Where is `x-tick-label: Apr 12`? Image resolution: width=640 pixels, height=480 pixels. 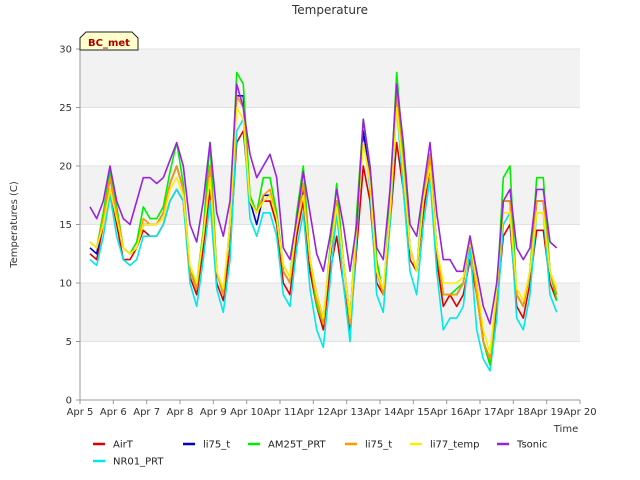 x-tick-label: Apr 12 is located at coordinates (313, 412).